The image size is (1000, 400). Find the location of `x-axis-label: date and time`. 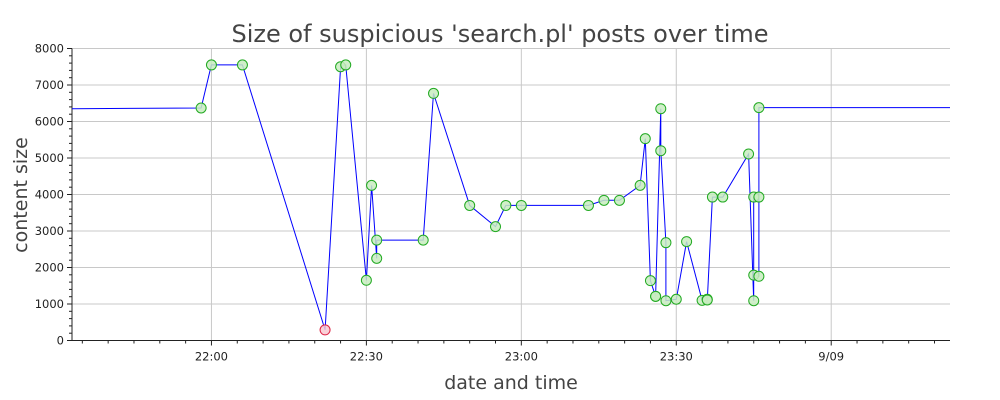

x-axis-label: date and time is located at coordinates (511, 383).